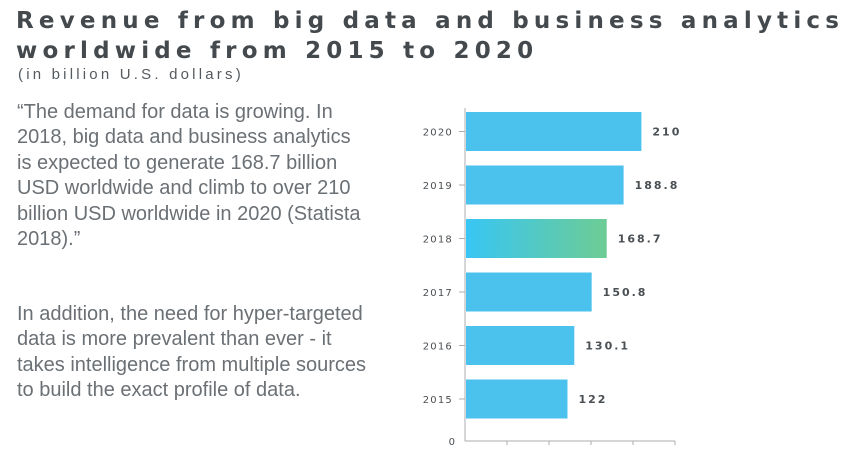 The height and width of the screenshot is (460, 858). What do you see at coordinates (438, 400) in the screenshot?
I see `y-tick-label-2015: 2015` at bounding box center [438, 400].